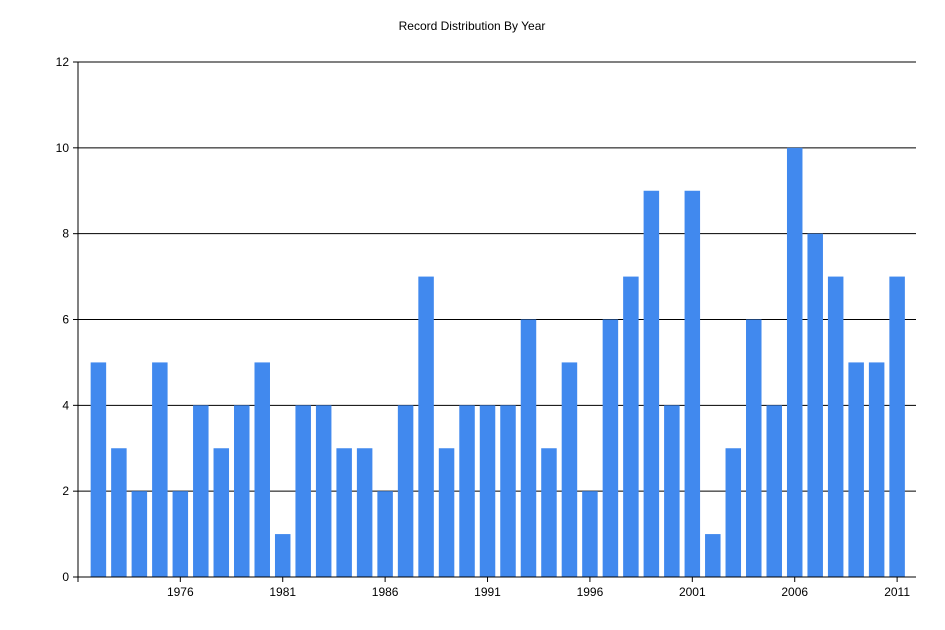  I want to click on x-tick-label: 1986, so click(385, 592).